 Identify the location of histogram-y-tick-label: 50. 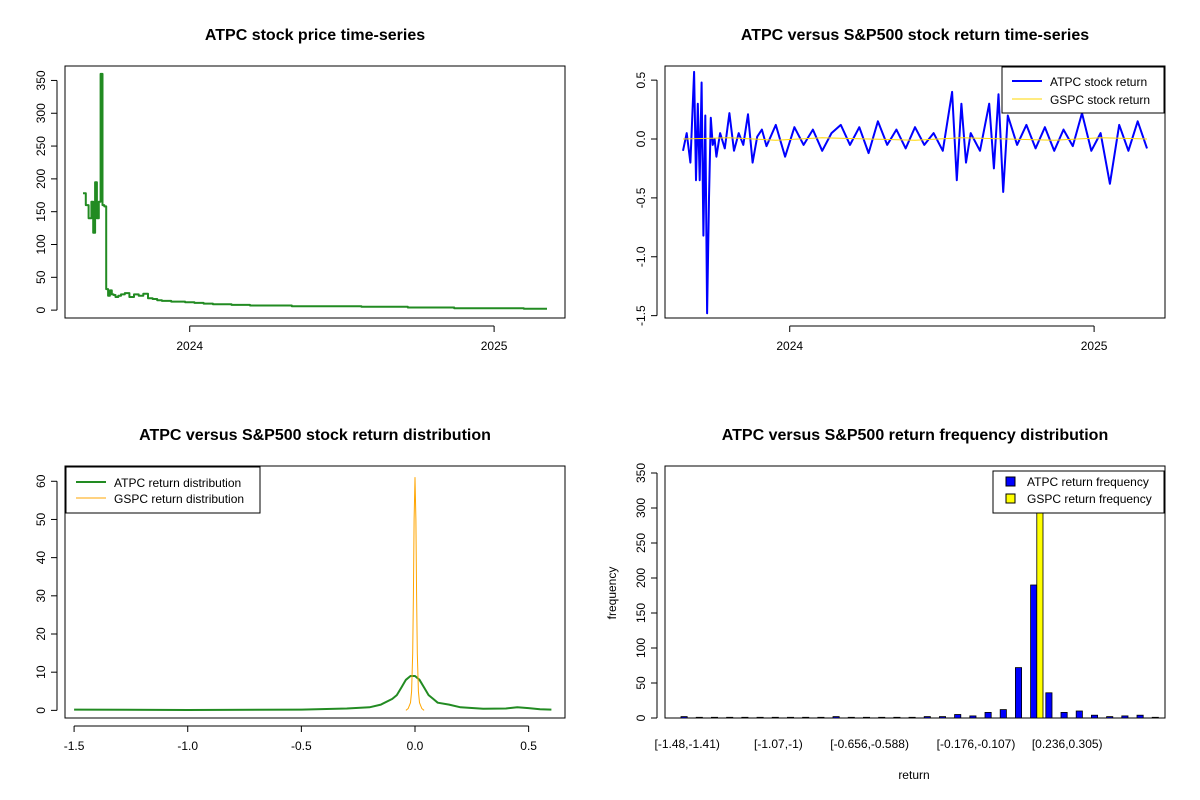
(641, 683).